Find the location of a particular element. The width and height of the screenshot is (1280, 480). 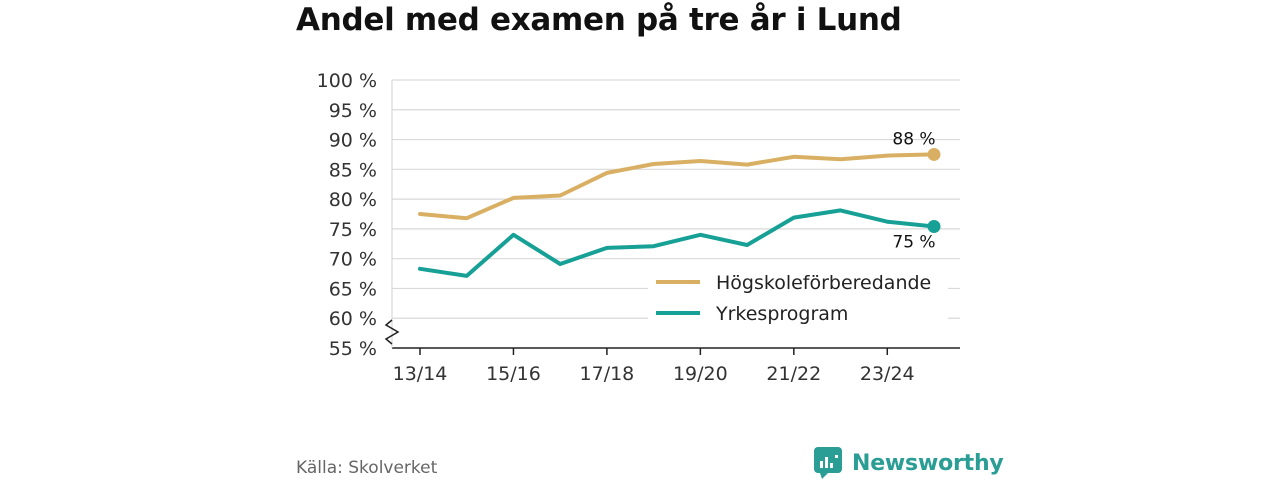

newsworthy-logo-icon is located at coordinates (828, 463).